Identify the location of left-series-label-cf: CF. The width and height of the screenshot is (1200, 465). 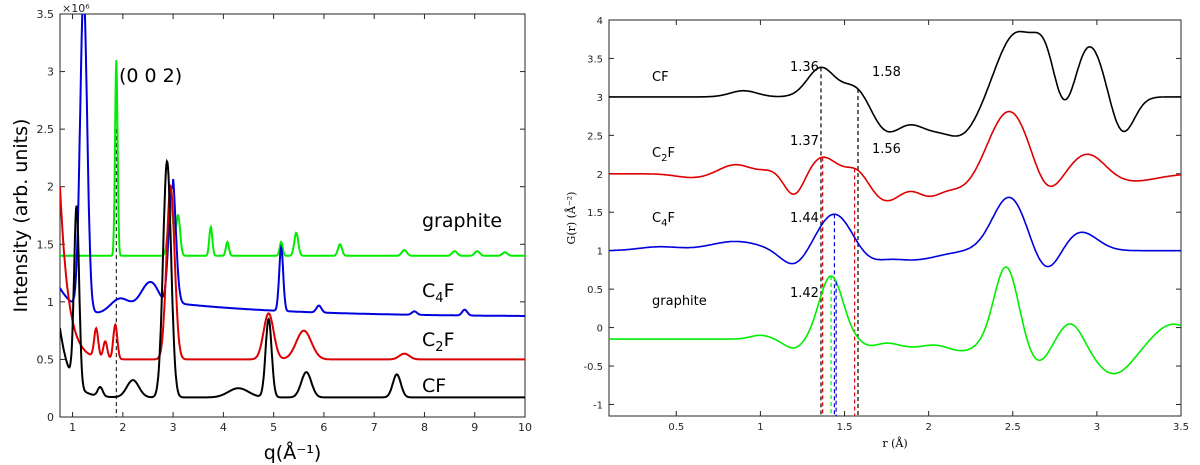
(434, 386).